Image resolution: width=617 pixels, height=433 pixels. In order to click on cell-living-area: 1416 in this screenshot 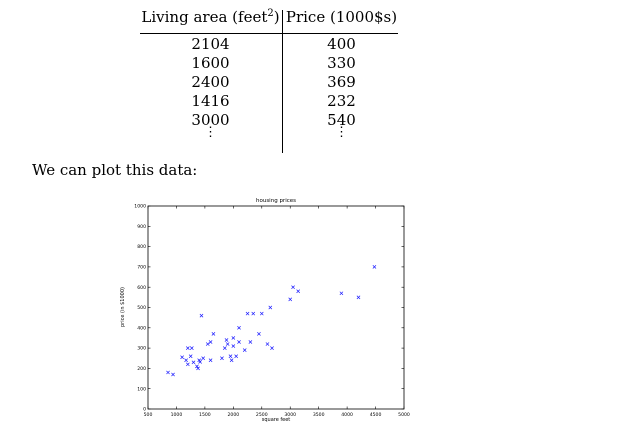, I will do `click(210, 101)`.